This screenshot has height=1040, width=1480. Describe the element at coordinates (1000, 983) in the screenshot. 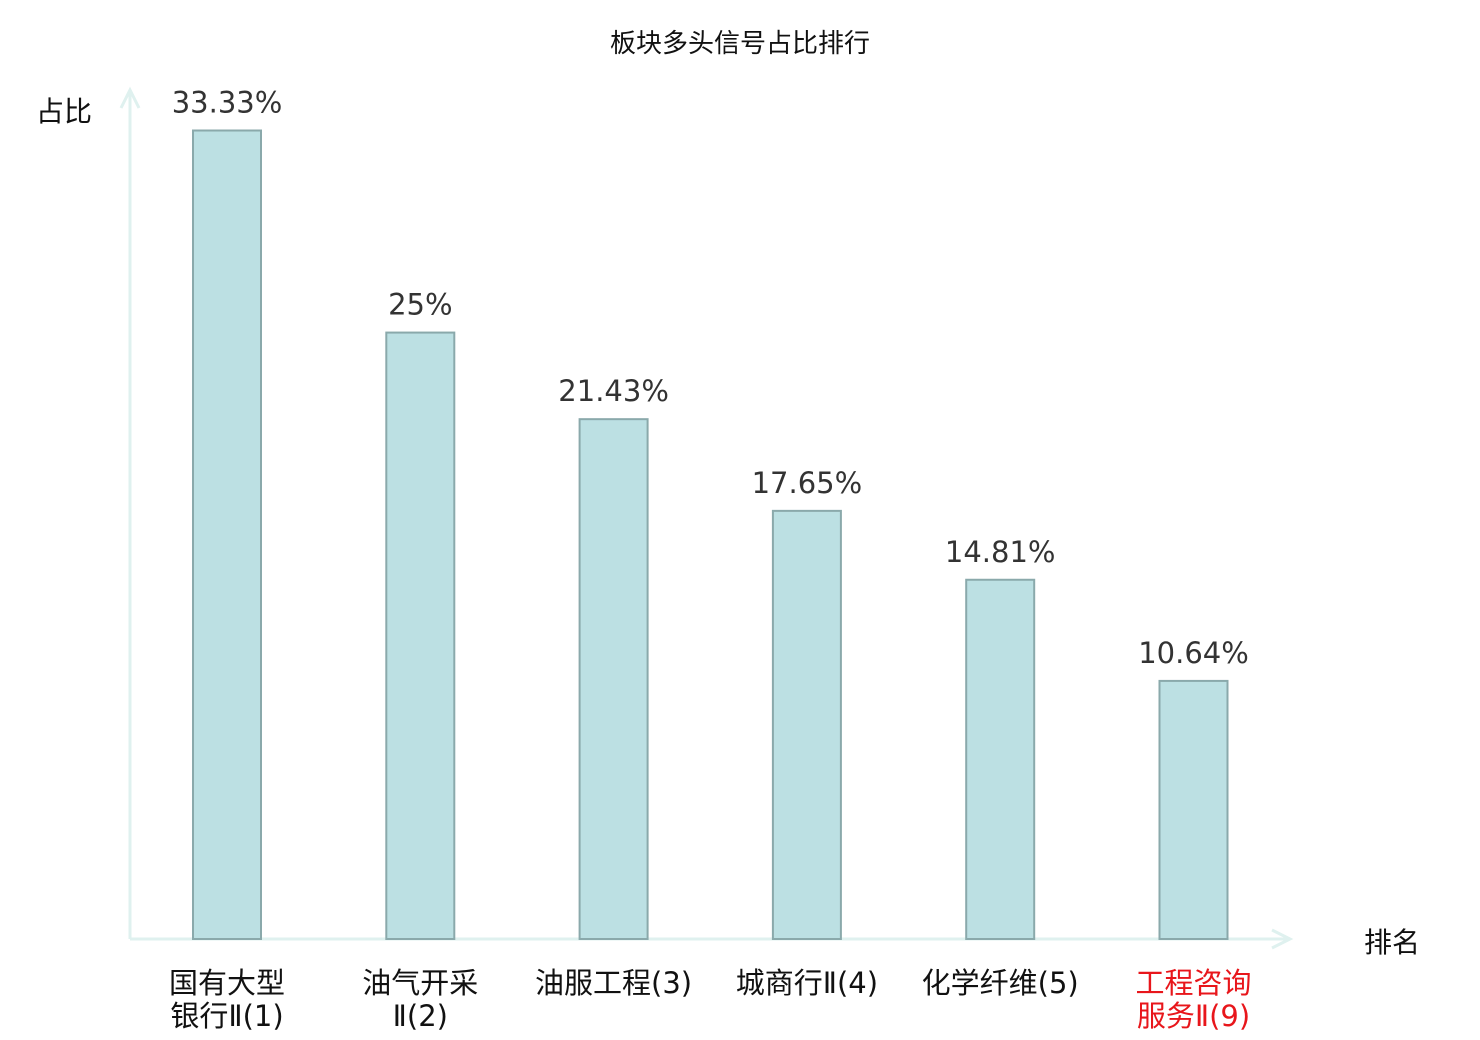

I see `x-tick-label: 化学纤维(5)` at that location.